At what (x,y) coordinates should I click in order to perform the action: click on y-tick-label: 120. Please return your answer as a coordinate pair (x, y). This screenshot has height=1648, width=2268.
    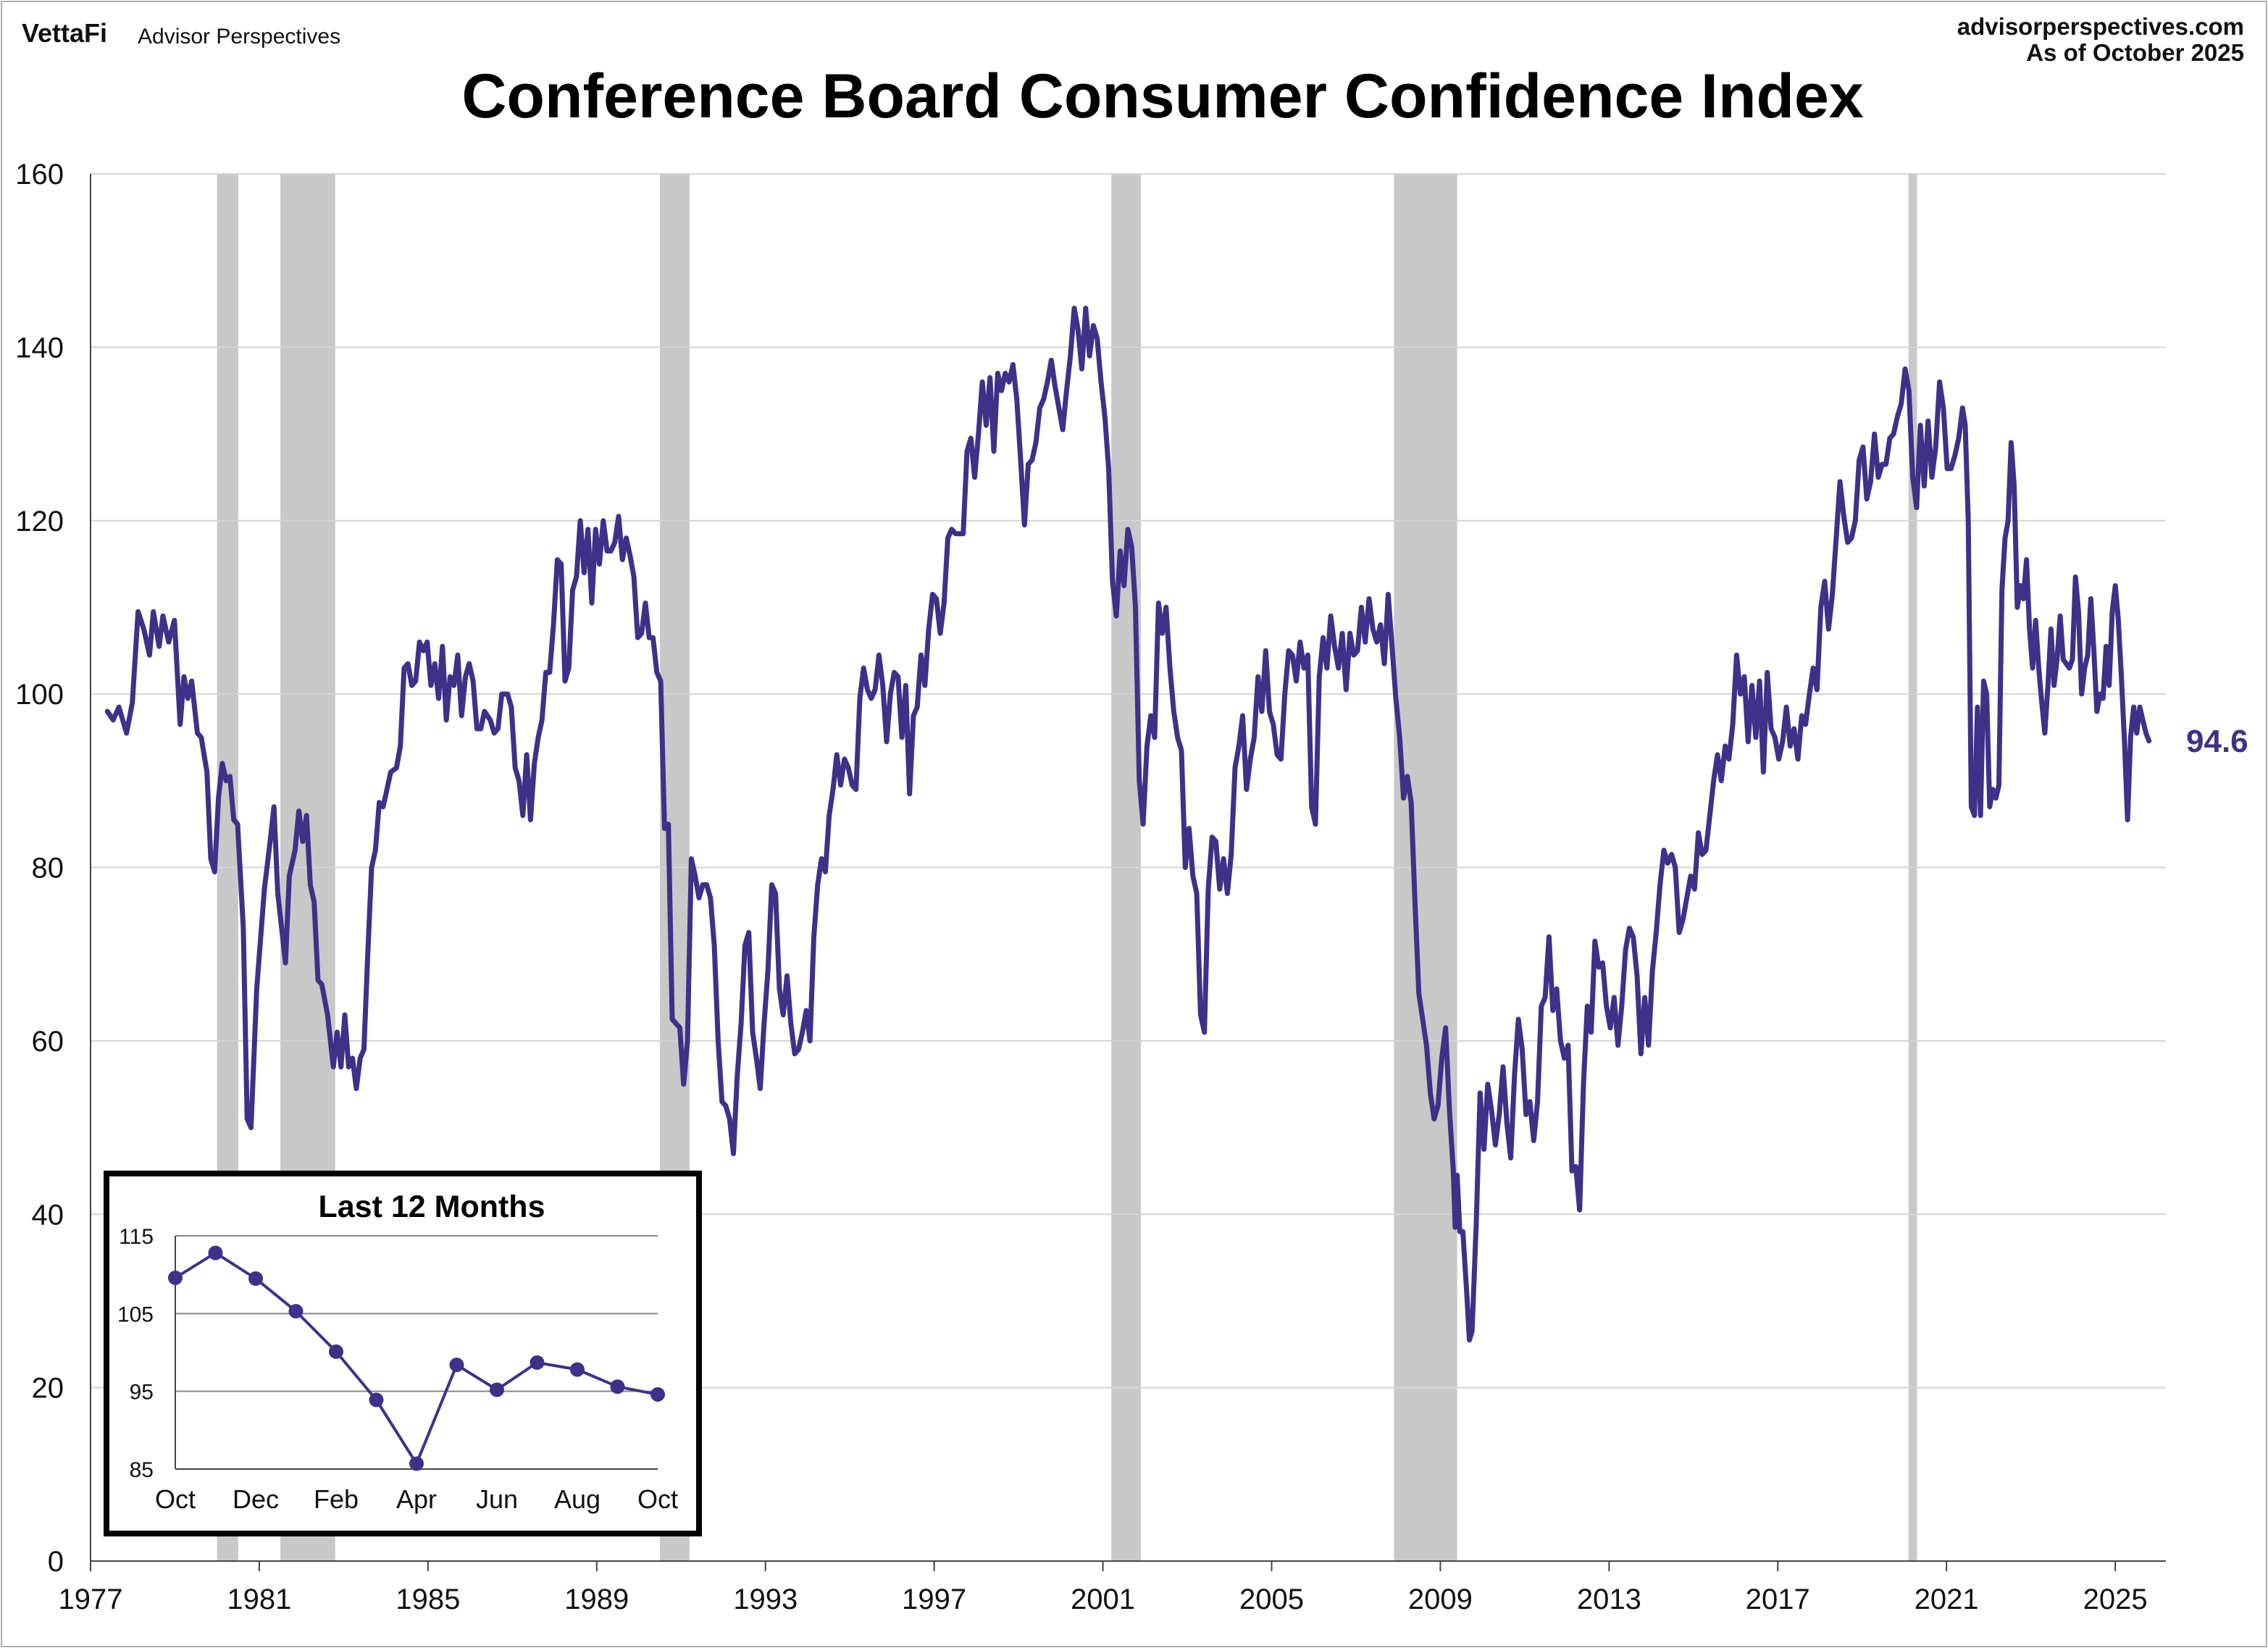
    Looking at the image, I should click on (40, 522).